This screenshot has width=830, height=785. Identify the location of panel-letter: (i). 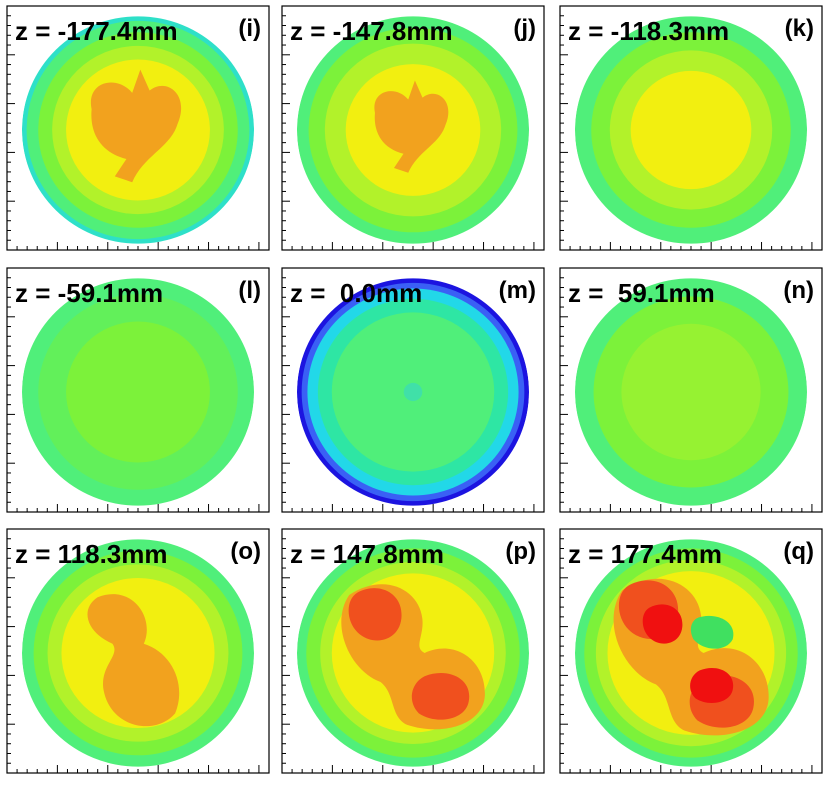
(249, 28).